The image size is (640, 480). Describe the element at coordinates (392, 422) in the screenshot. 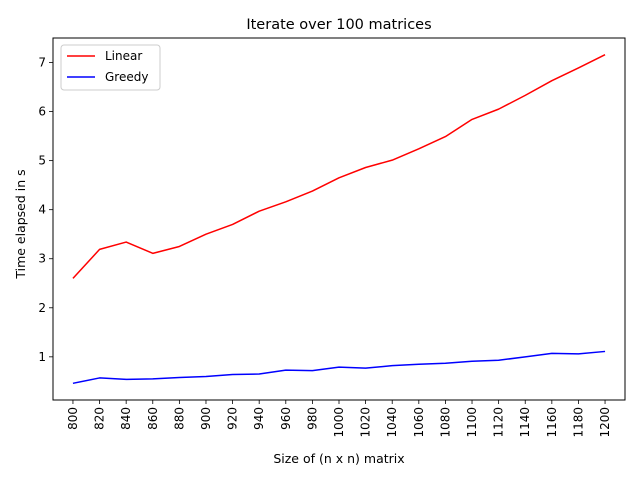

I see `x-tick-label: 1040` at that location.